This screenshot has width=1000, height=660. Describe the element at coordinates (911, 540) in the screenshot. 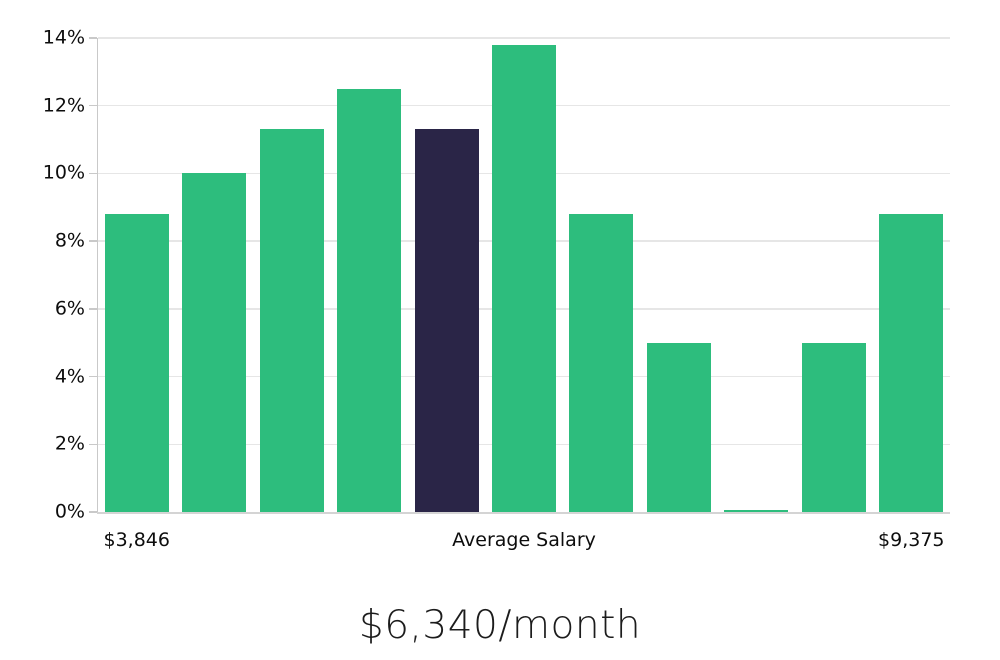

I see `x-tick-label-max: $9,375` at that location.